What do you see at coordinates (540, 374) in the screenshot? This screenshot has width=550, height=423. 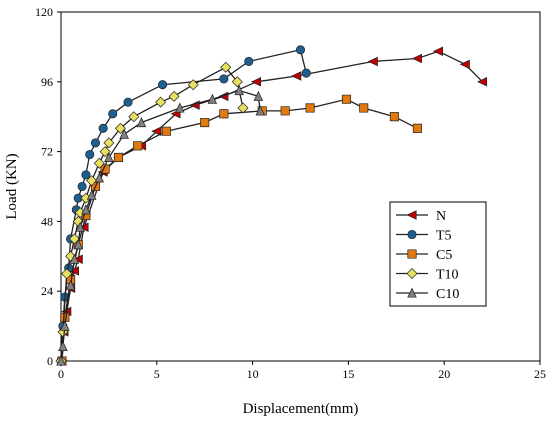 I see `x-tick-label: 25` at bounding box center [540, 374].